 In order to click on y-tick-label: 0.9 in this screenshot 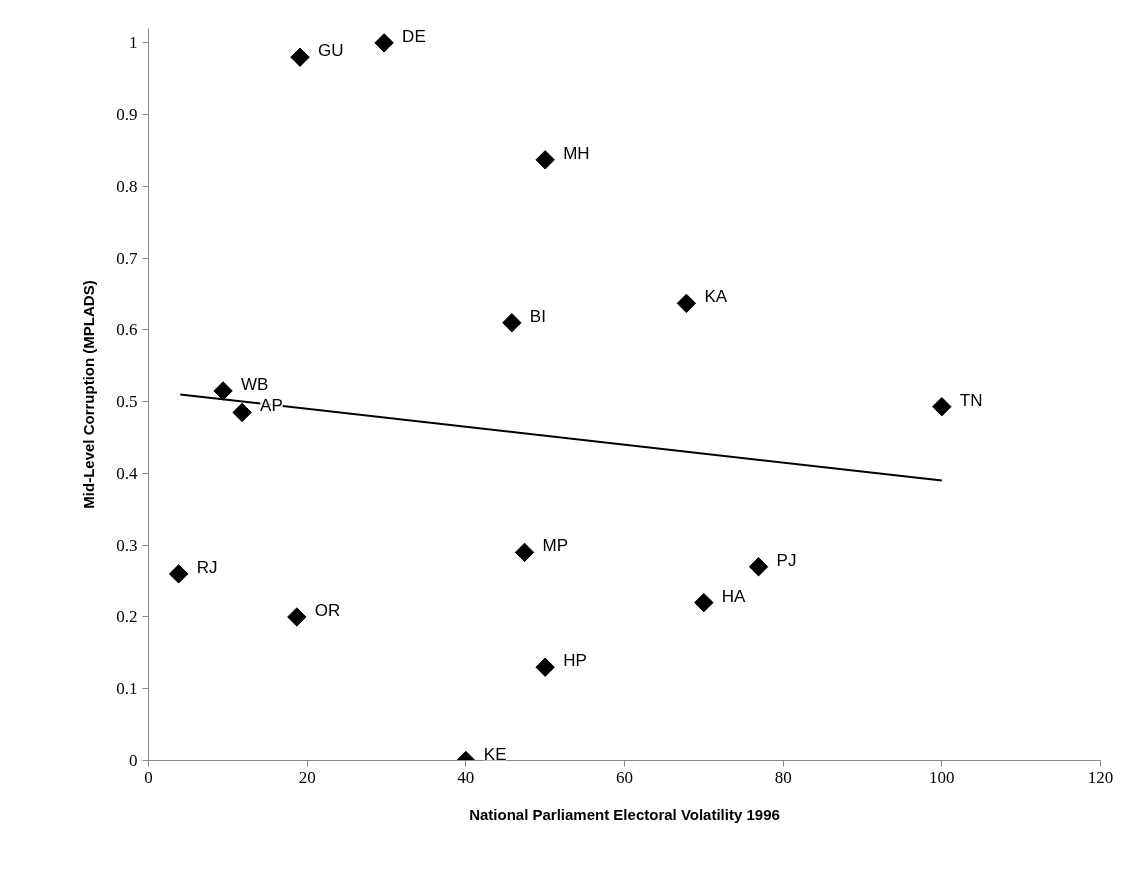, I will do `click(127, 115)`.